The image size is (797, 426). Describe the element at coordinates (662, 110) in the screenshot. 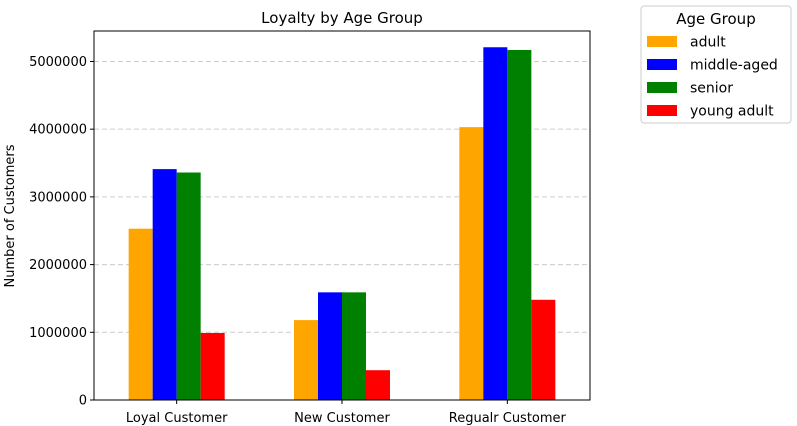

I see `legend-swatch-young-adult` at that location.